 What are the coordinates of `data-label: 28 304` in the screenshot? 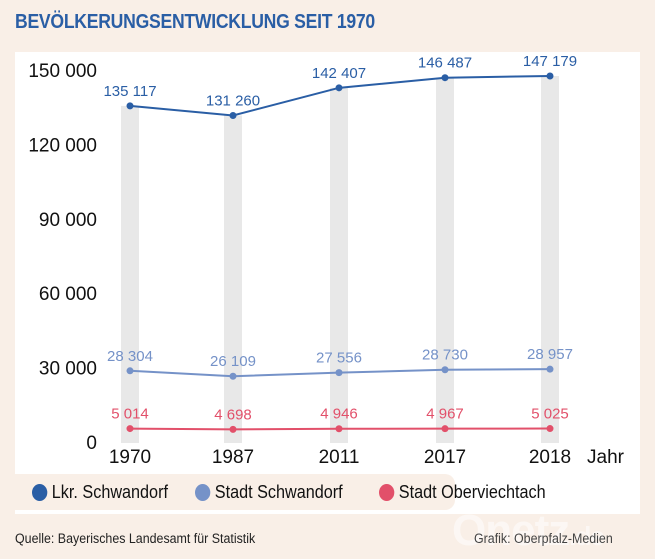 It's located at (130, 356).